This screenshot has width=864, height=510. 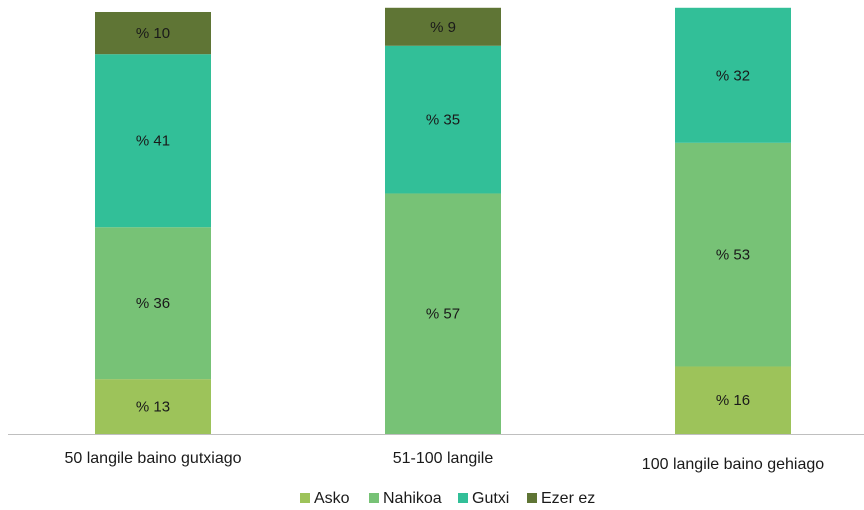 I want to click on data-label: % 16, so click(x=733, y=400).